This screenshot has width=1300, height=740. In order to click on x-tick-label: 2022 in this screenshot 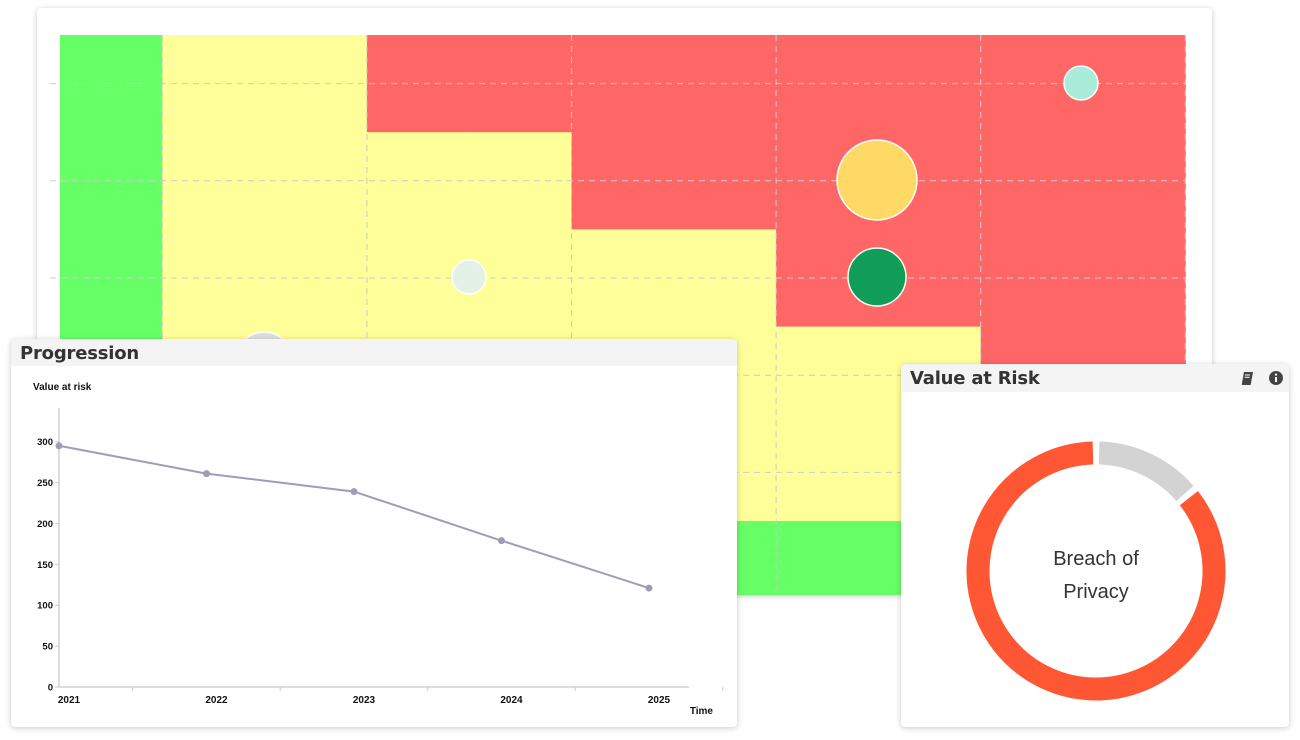, I will do `click(216, 700)`.